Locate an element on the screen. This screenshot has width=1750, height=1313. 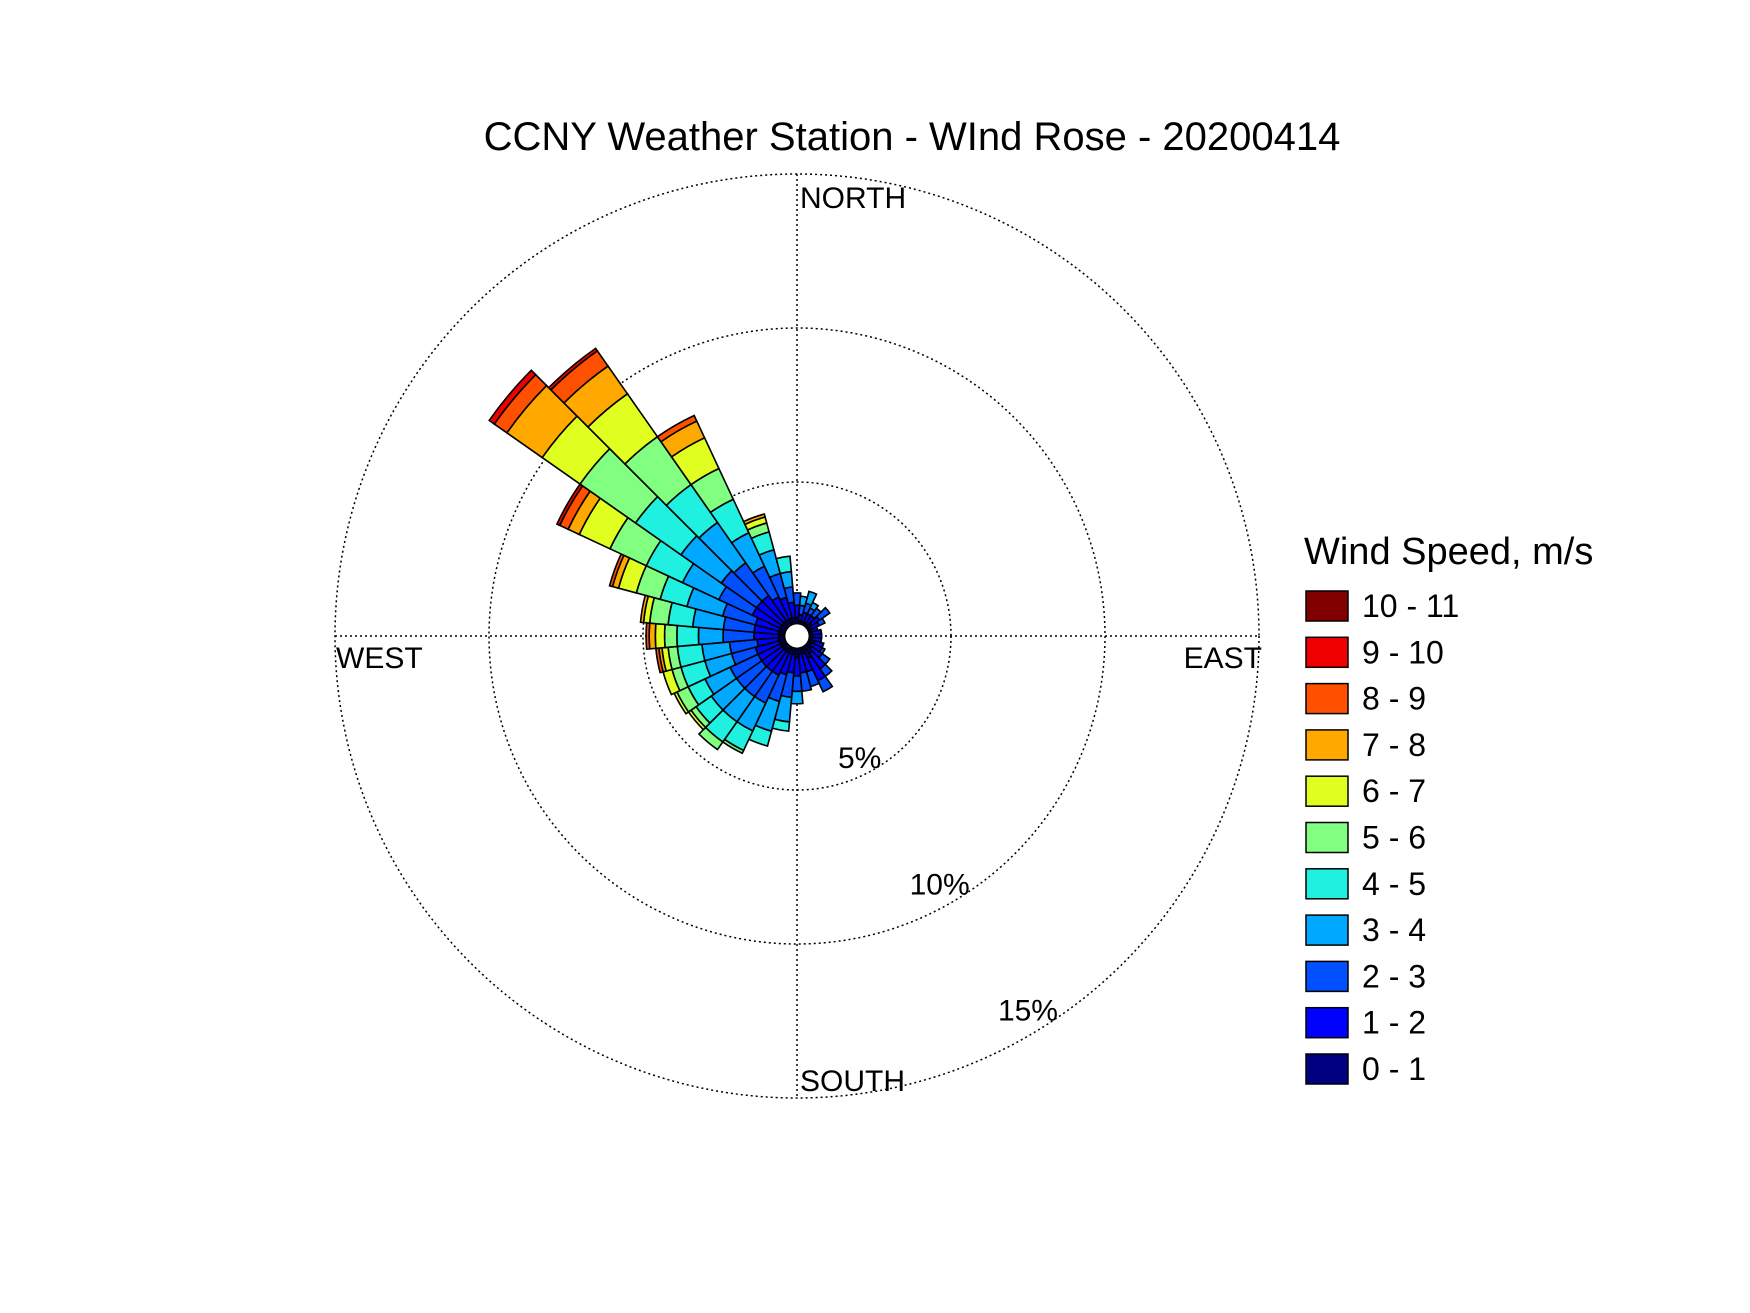
legend-label: 4 - 5 is located at coordinates (1394, 884).